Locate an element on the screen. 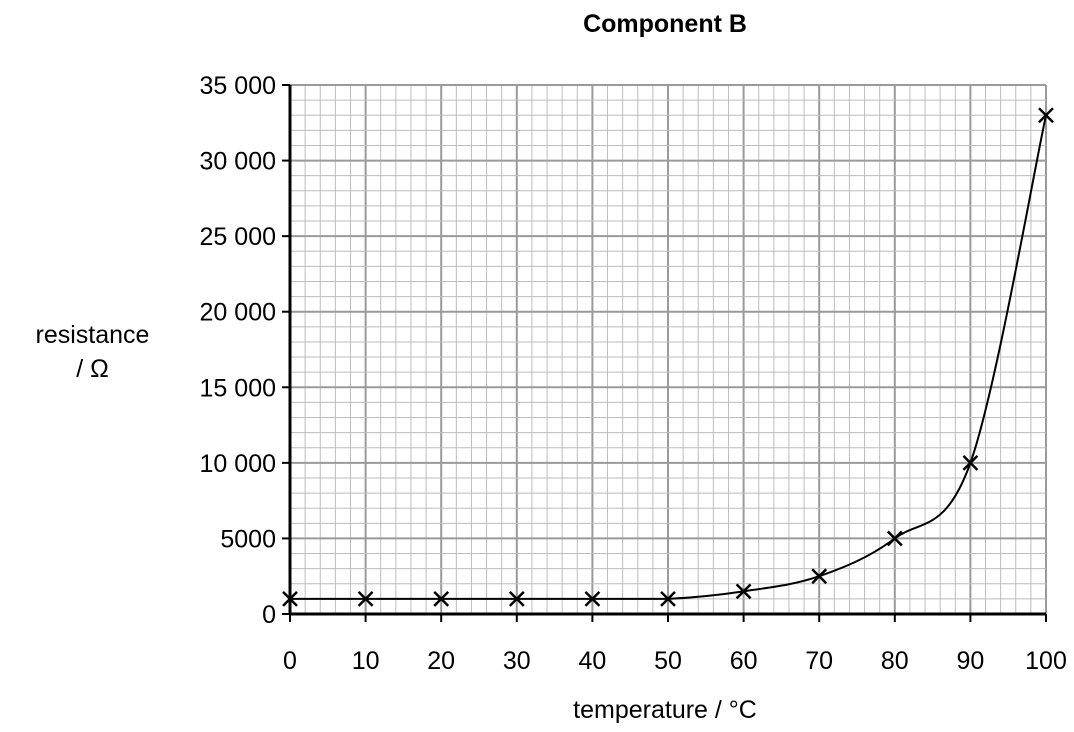 The height and width of the screenshot is (732, 1074). y-axis-label-line1: resistance is located at coordinates (92, 335).